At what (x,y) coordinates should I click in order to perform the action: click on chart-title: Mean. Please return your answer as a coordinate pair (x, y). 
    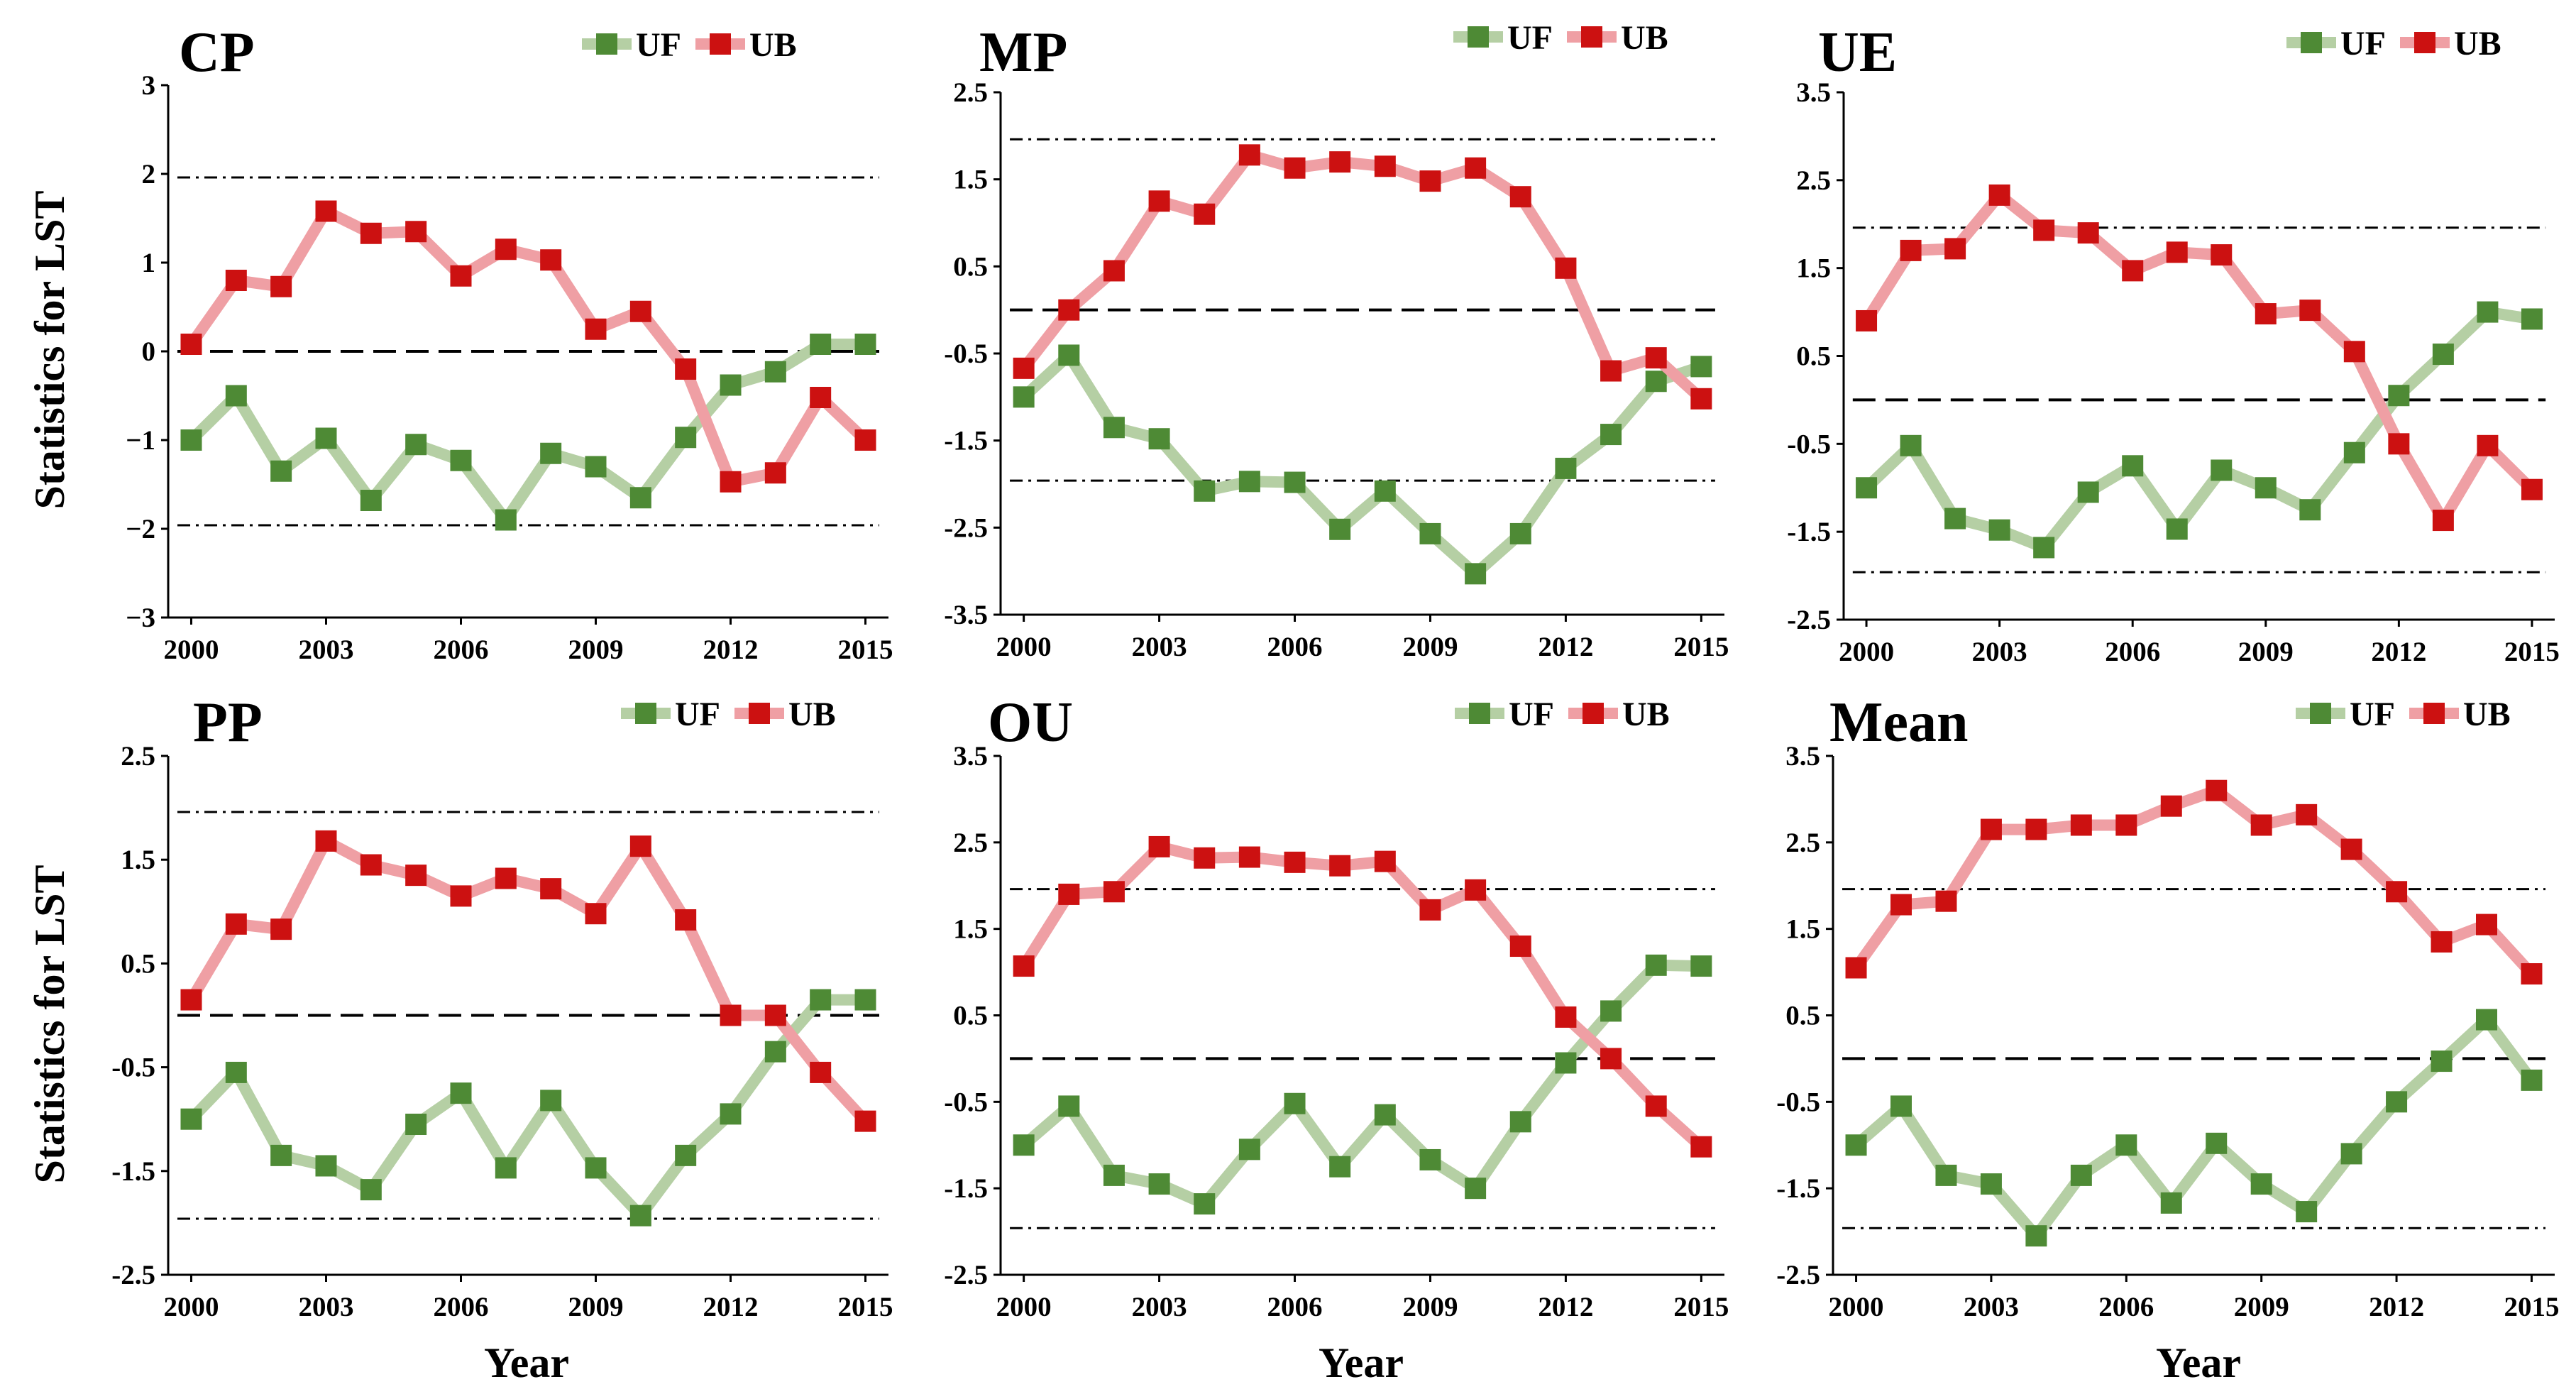
    Looking at the image, I should click on (1899, 722).